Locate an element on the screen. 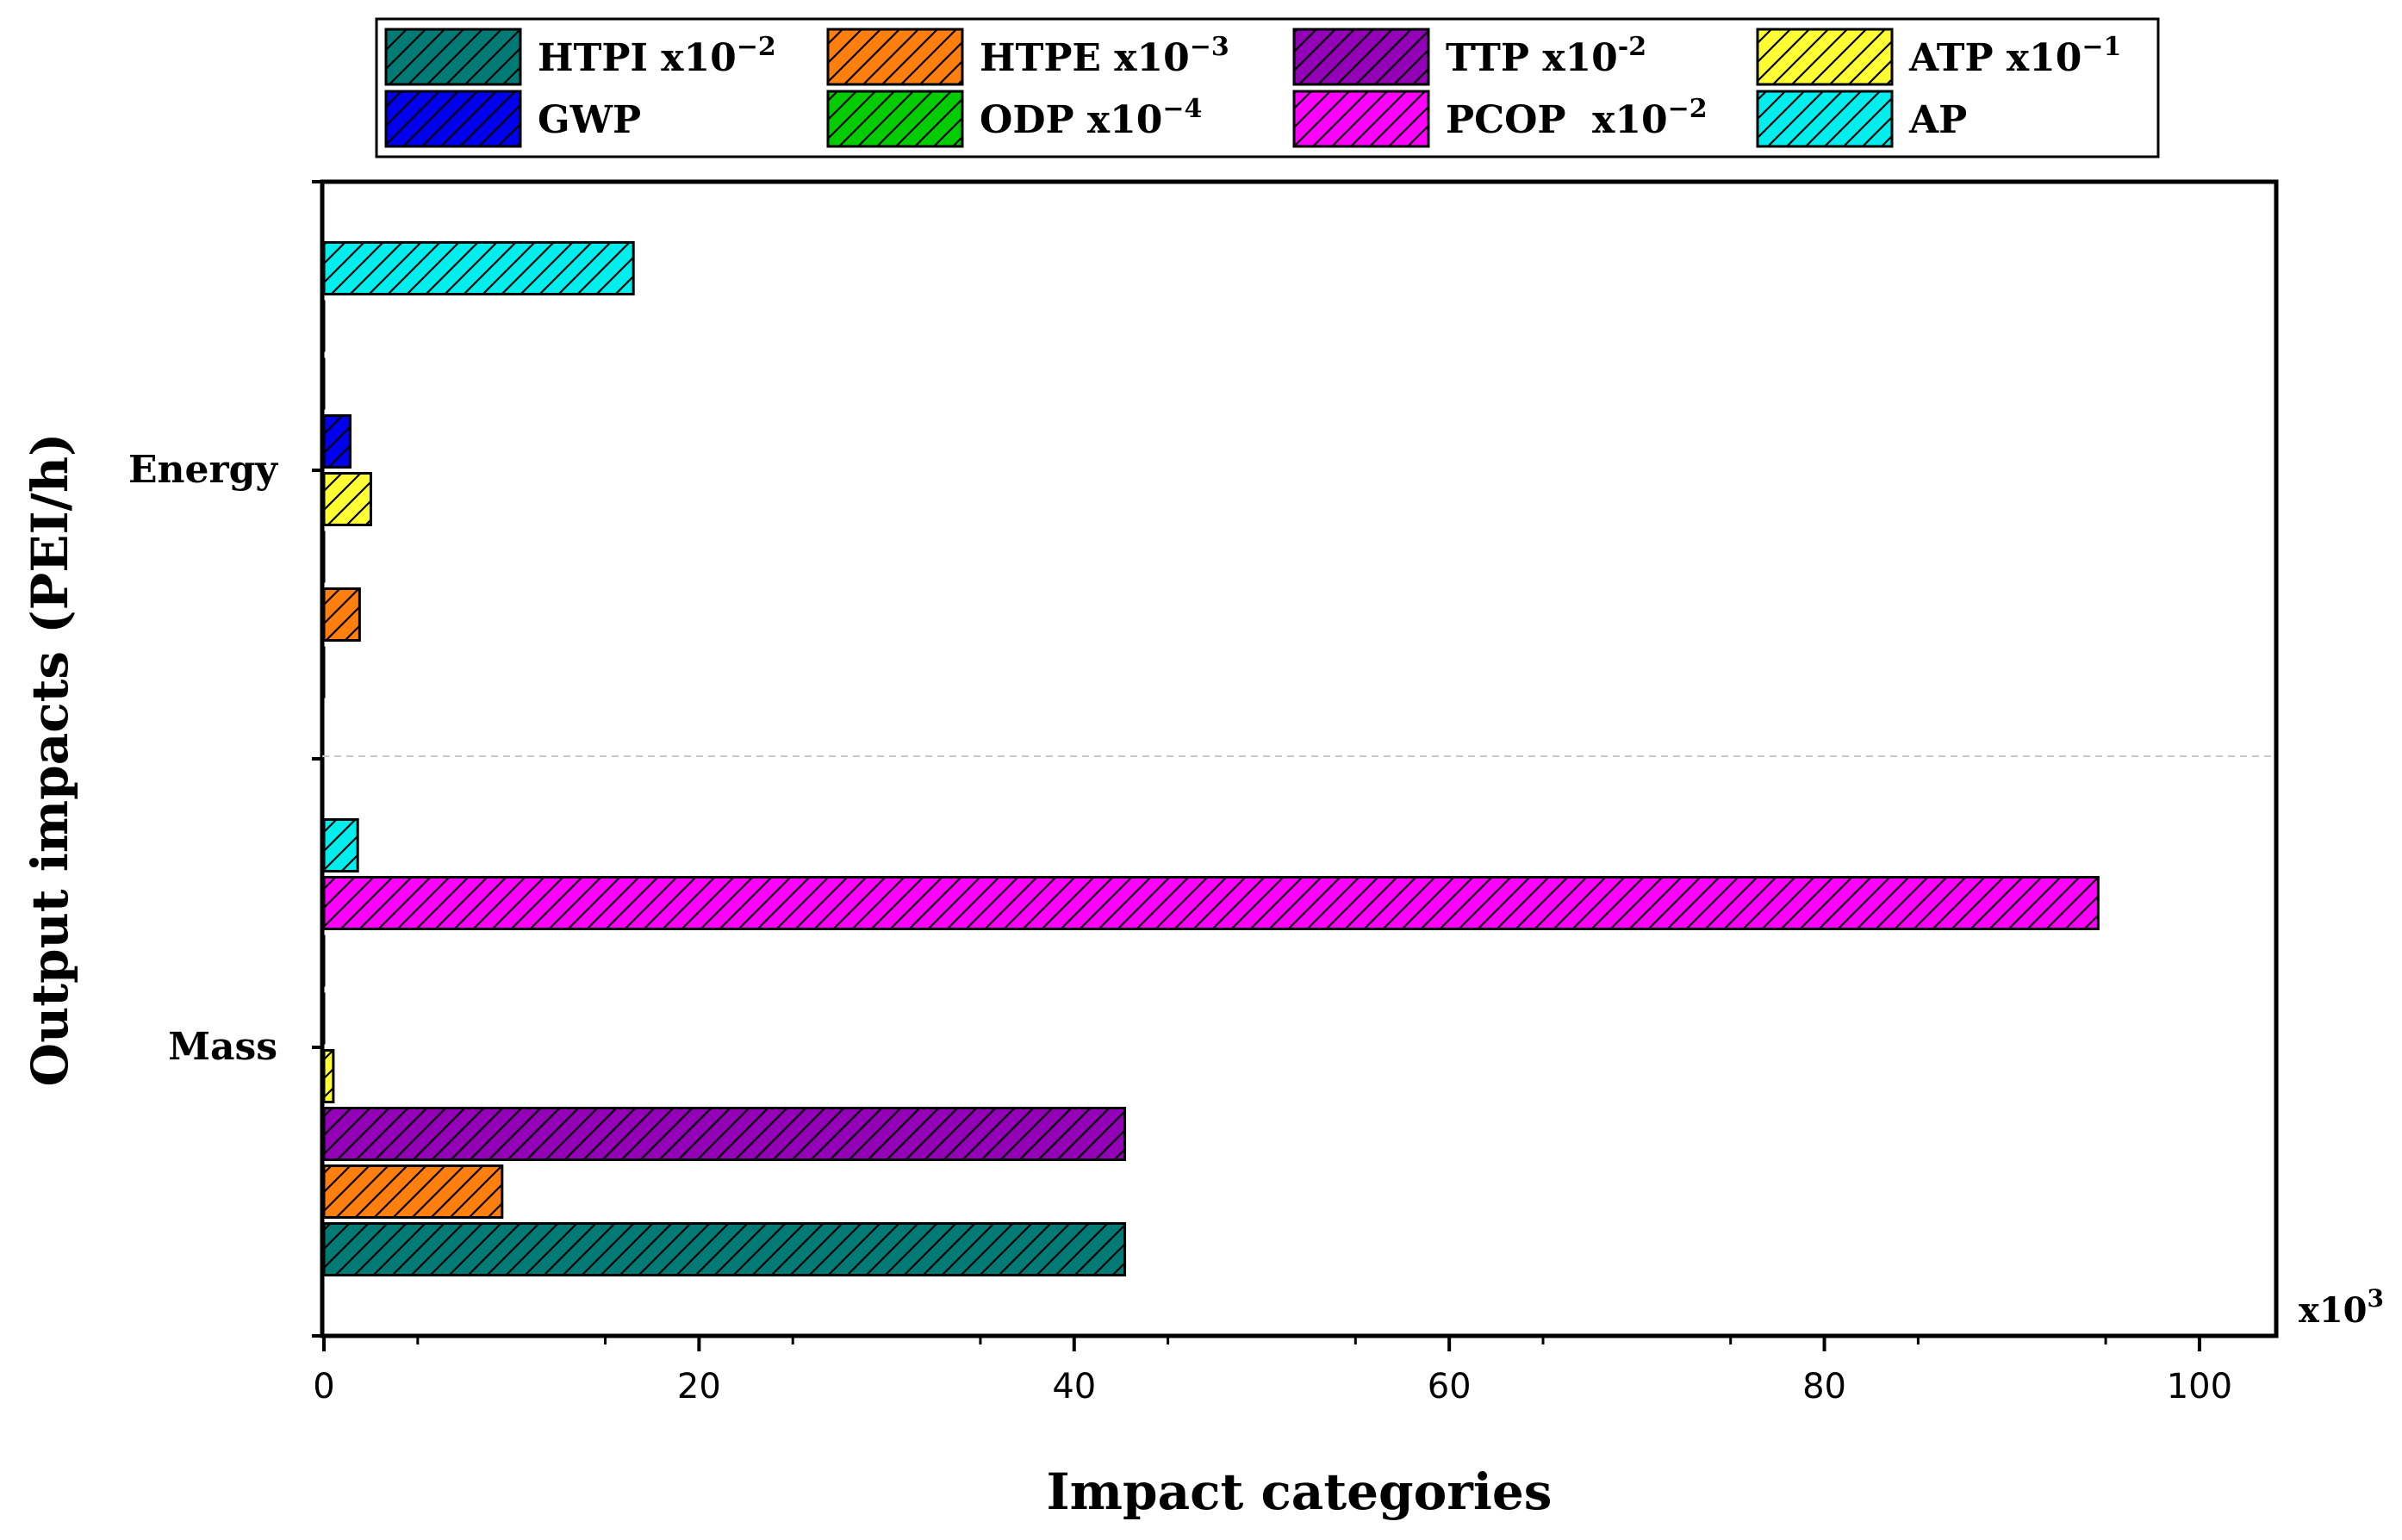  legend-item-htpi: HTPI x10−2 is located at coordinates (580, 57).